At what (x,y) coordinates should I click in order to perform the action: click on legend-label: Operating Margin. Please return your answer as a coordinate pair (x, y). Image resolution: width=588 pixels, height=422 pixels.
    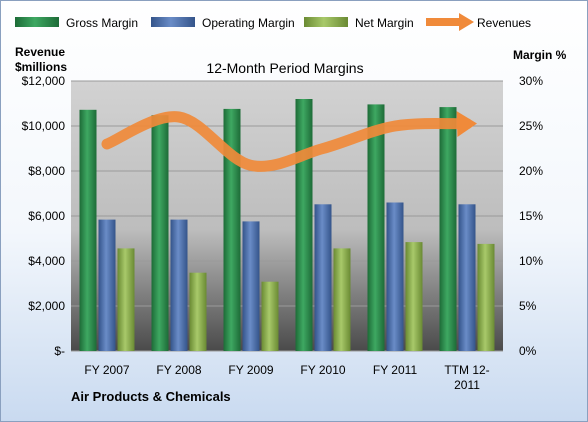
    Looking at the image, I should click on (248, 23).